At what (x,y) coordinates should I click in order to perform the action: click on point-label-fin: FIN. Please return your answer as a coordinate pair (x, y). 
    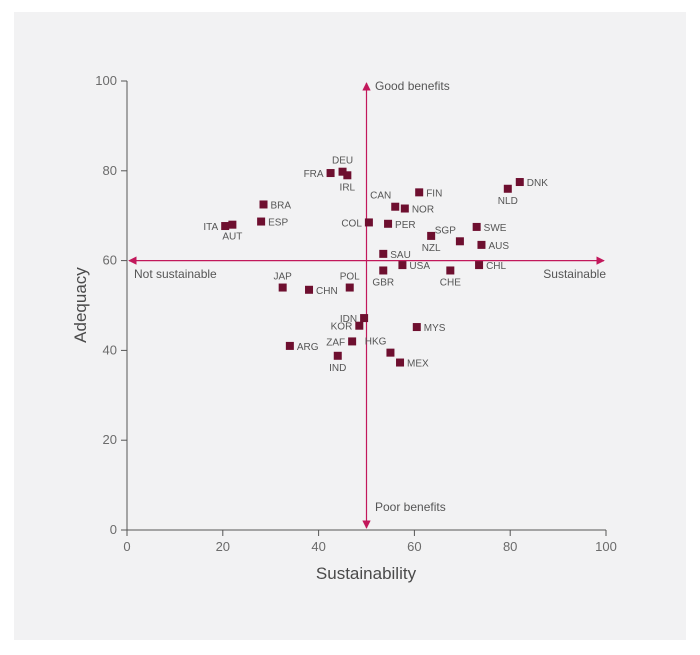
    Looking at the image, I should click on (434, 193).